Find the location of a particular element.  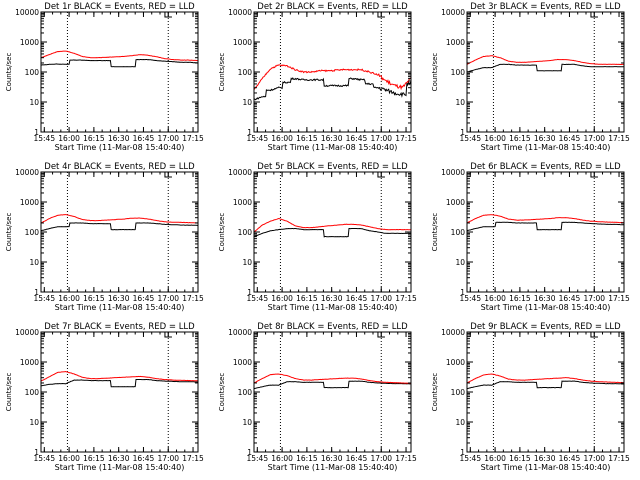

panel-title: Det 7r BLACK = Events, RED = LLD is located at coordinates (119, 327).